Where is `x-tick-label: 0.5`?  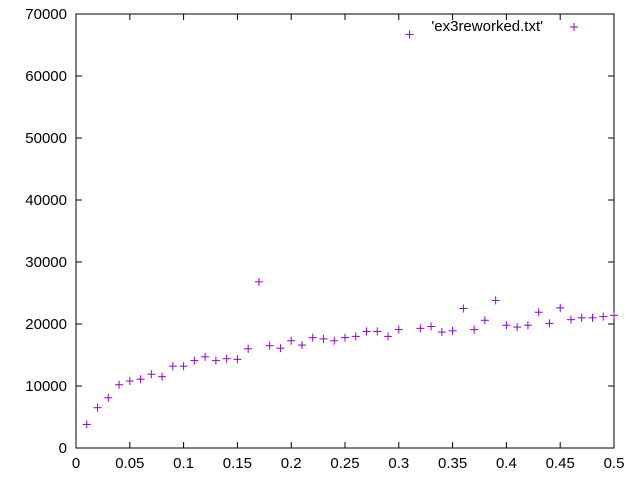
x-tick-label: 0.5 is located at coordinates (614, 463).